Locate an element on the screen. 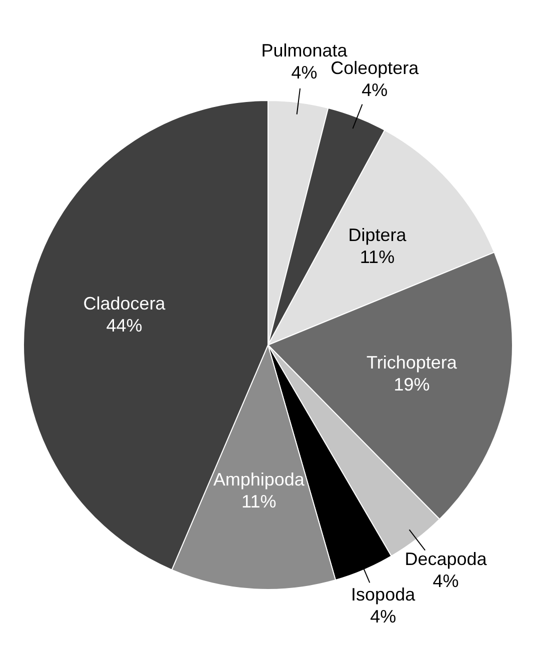  slice-label: Coleoptera is located at coordinates (375, 68).